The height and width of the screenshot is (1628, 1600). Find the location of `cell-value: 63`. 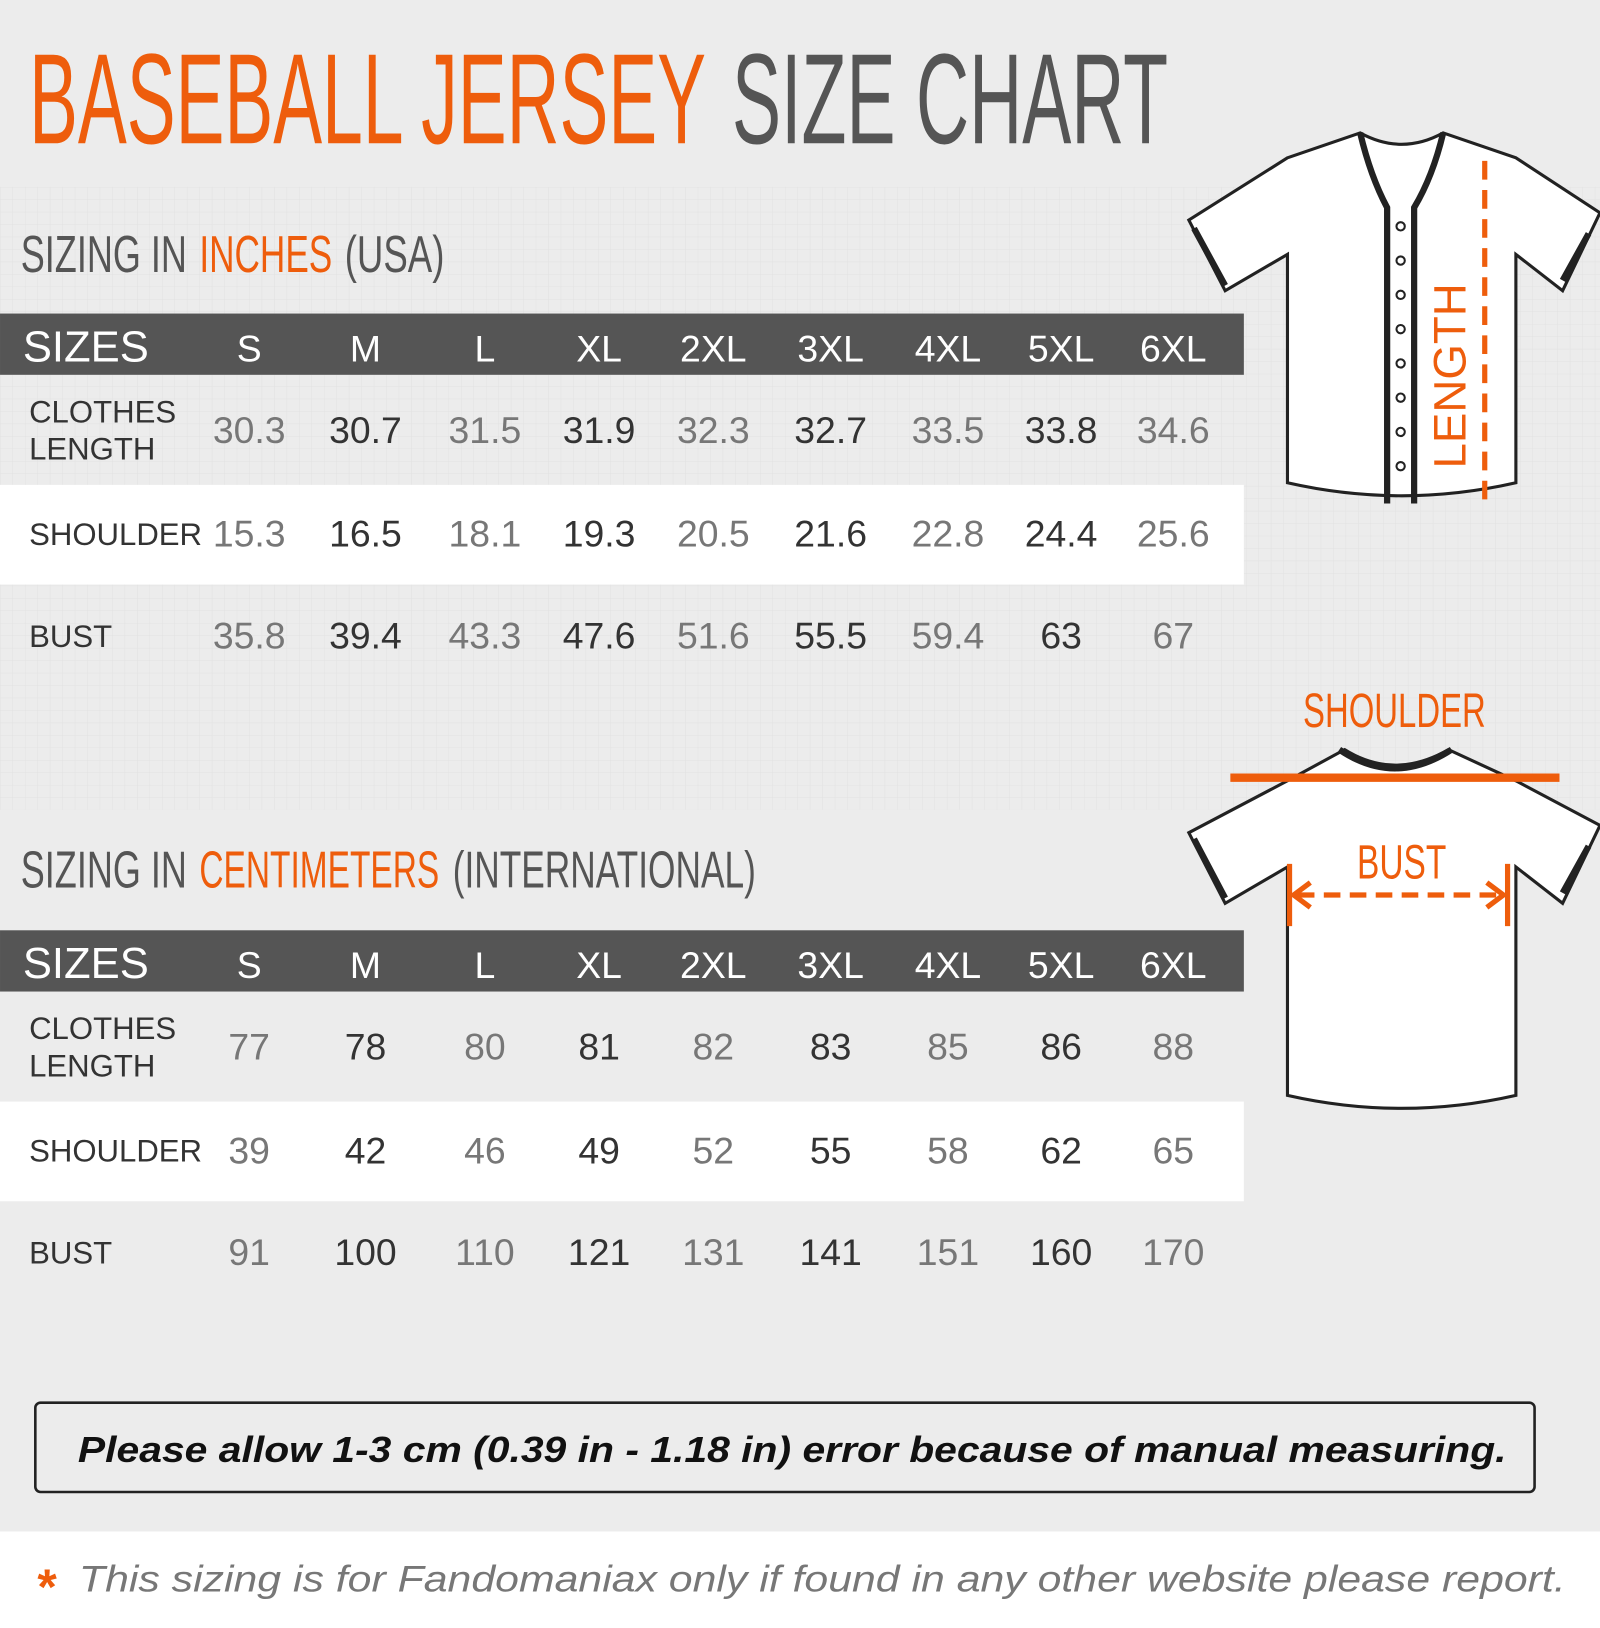

cell-value: 63 is located at coordinates (1061, 635).